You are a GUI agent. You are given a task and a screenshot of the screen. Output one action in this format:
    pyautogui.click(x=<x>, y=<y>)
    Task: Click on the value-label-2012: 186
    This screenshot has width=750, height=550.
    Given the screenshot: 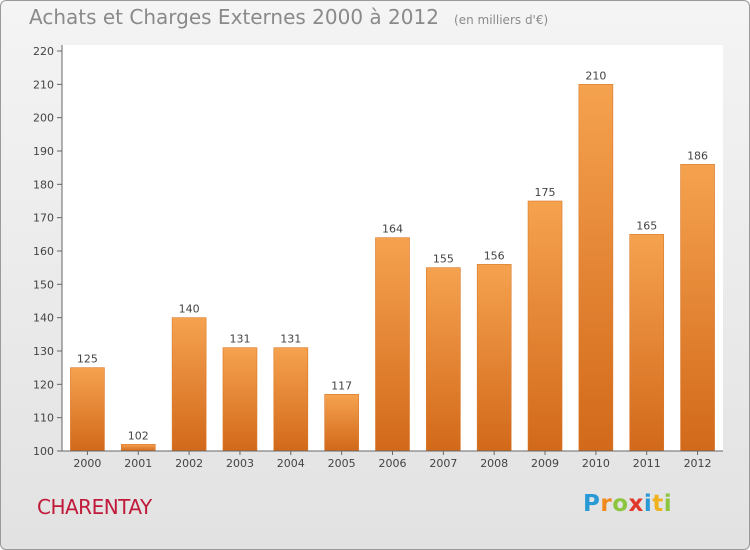 What is the action you would take?
    pyautogui.click(x=697, y=155)
    